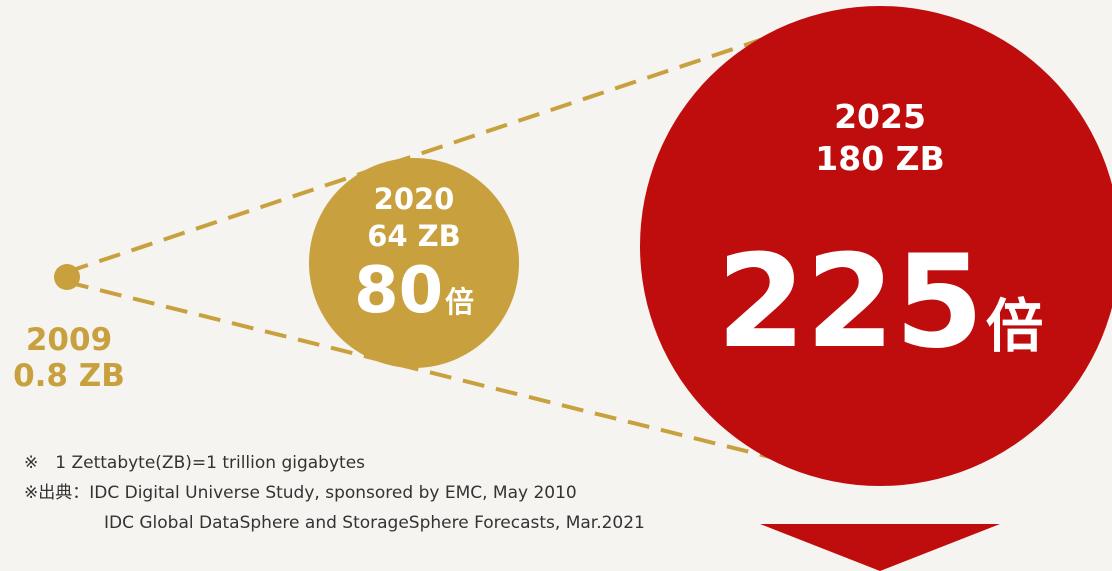 This screenshot has width=1112, height=571. Describe the element at coordinates (880, 158) in the screenshot. I see `size-2025: 180 ZB` at that location.